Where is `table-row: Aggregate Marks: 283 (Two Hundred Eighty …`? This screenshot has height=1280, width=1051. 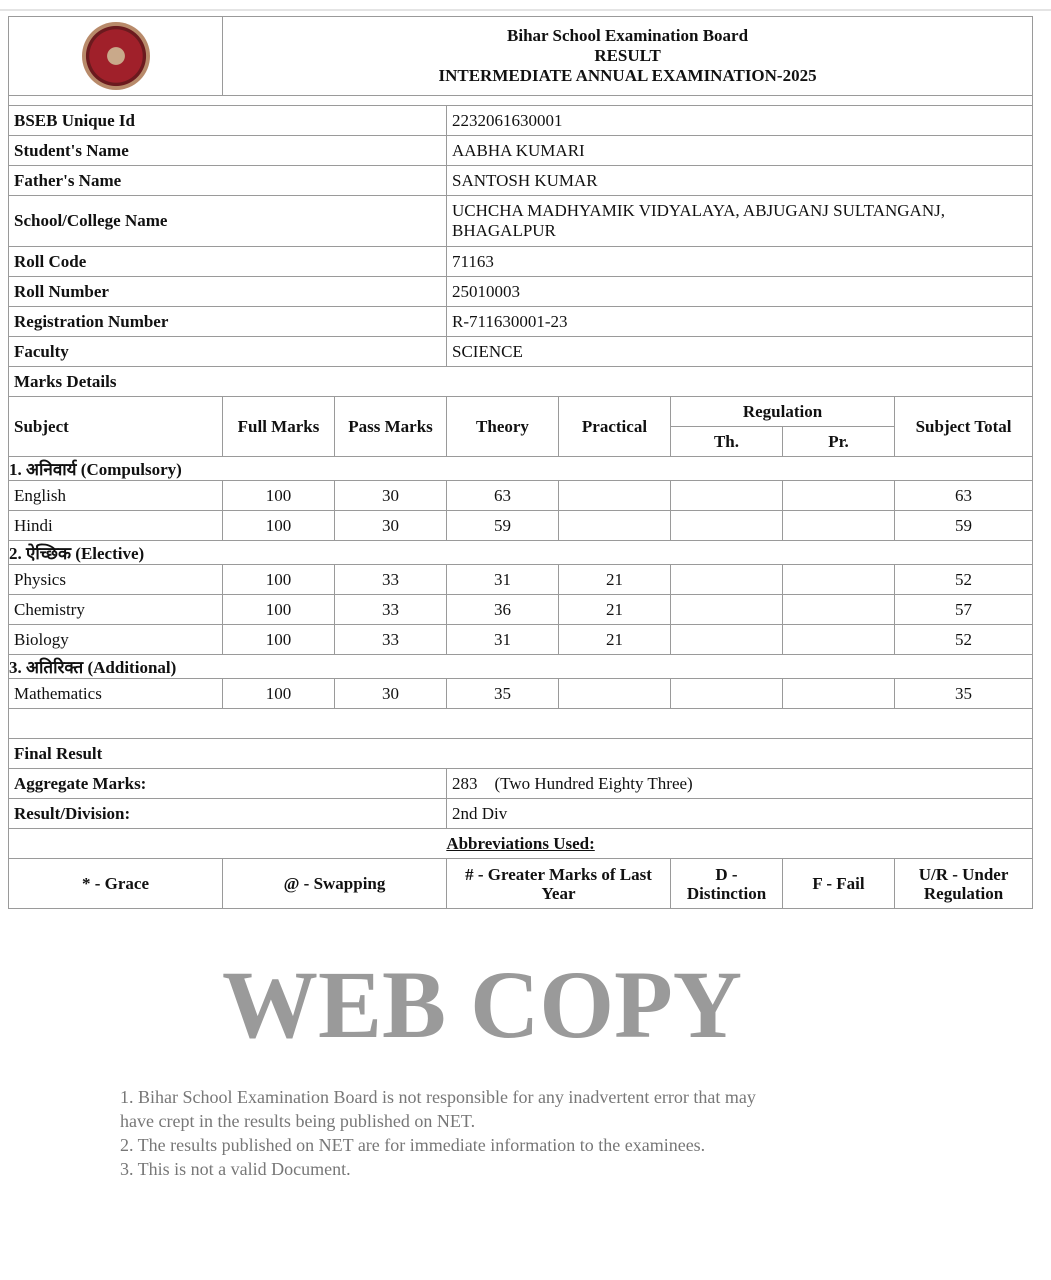
table-row: Aggregate Marks: 283 (Two Hundred Eighty … is located at coordinates (521, 783).